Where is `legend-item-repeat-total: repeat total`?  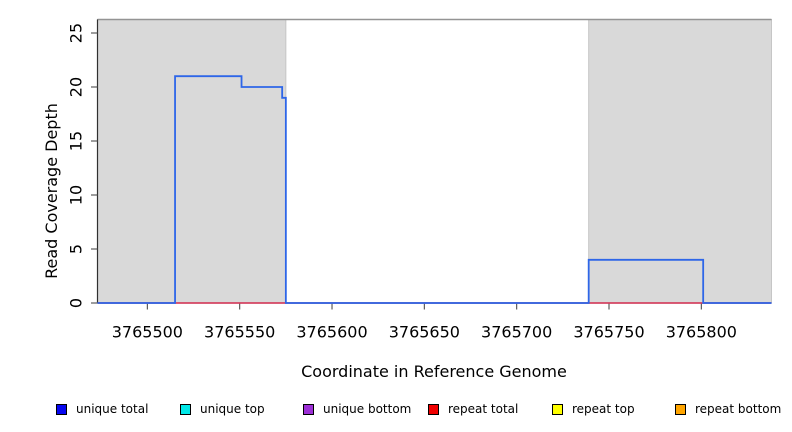
legend-item-repeat-total: repeat total is located at coordinates (473, 409).